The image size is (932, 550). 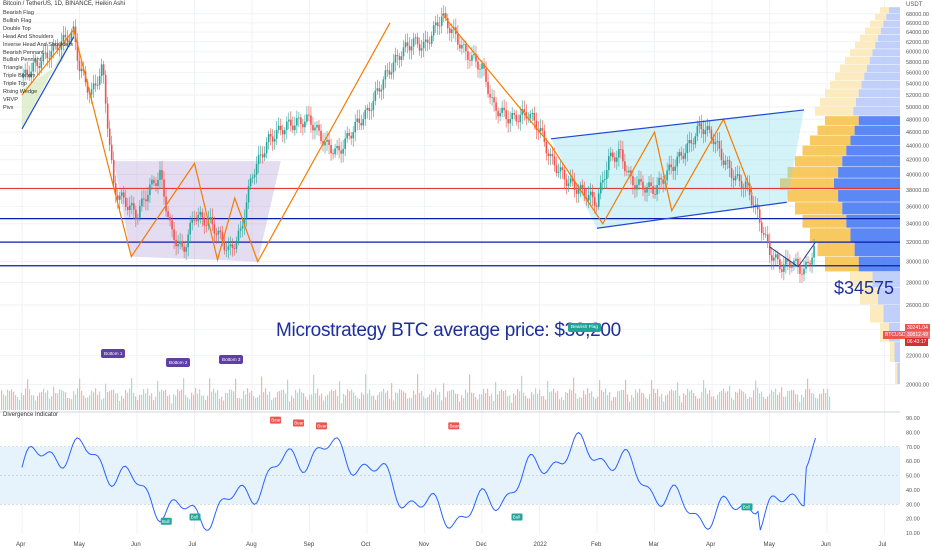 I want to click on y-tick-label: 54000.00, so click(x=917, y=85).